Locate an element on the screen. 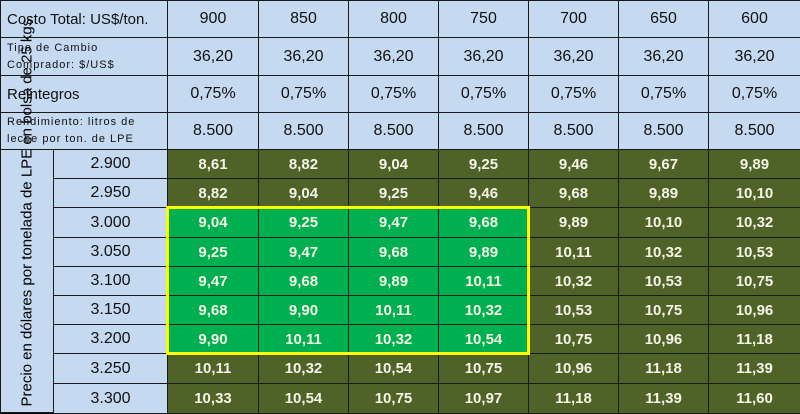 The height and width of the screenshot is (414, 800). price-row-header: 3.200 is located at coordinates (110, 339).